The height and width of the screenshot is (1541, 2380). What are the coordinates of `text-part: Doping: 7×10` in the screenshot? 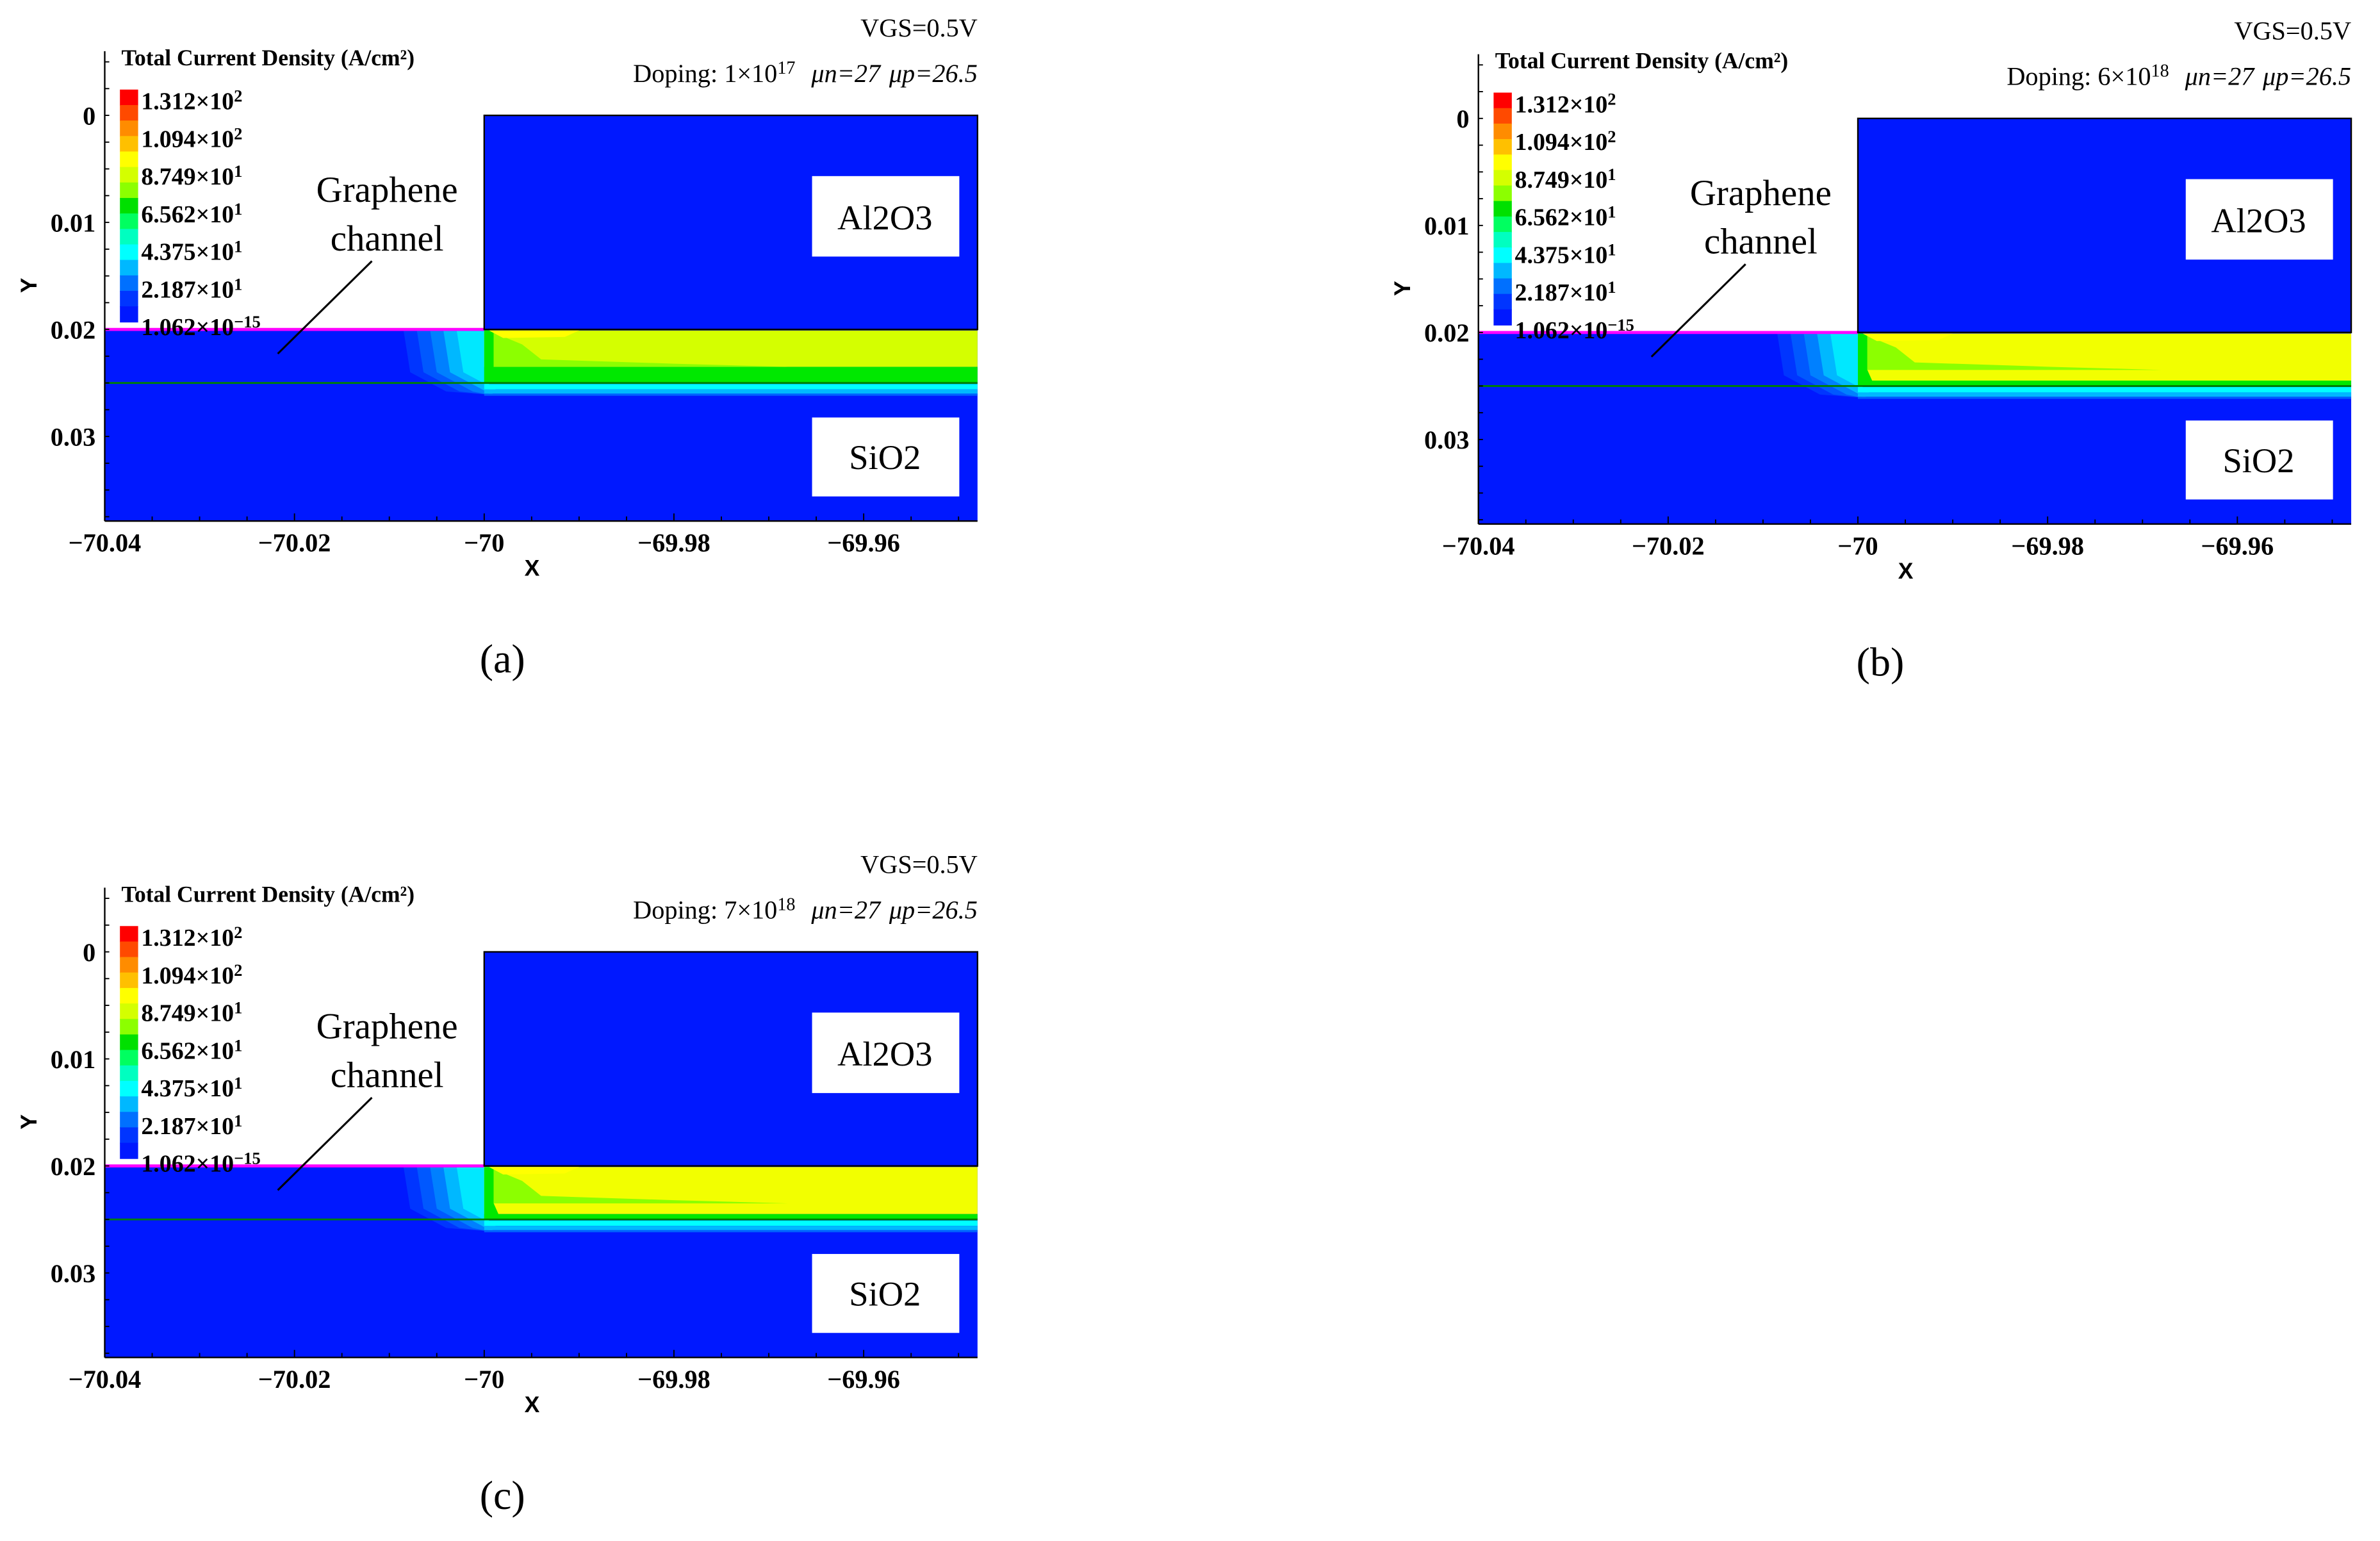 It's located at (705, 909).